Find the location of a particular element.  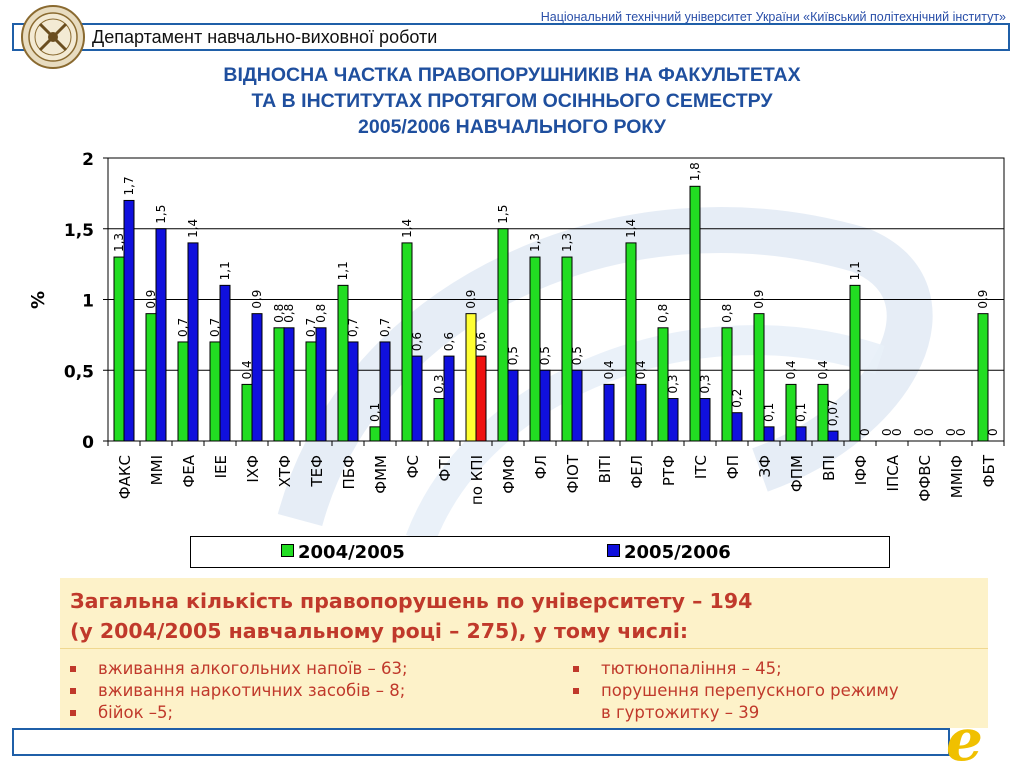

x-tick-label: ФММ is located at coordinates (381, 474).